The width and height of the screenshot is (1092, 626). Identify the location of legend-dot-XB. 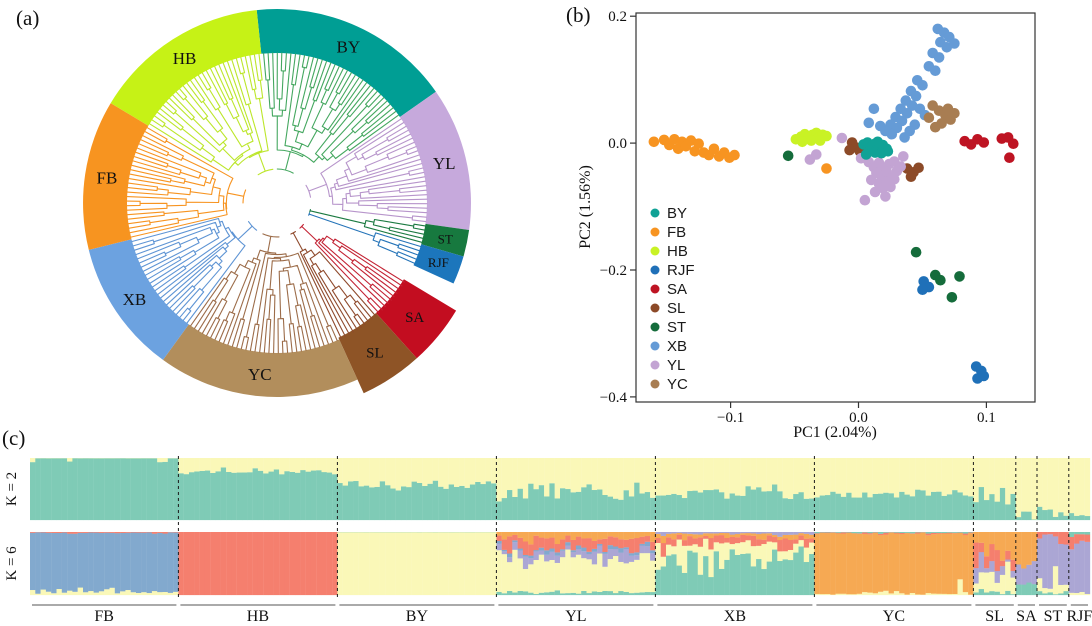
(655, 346).